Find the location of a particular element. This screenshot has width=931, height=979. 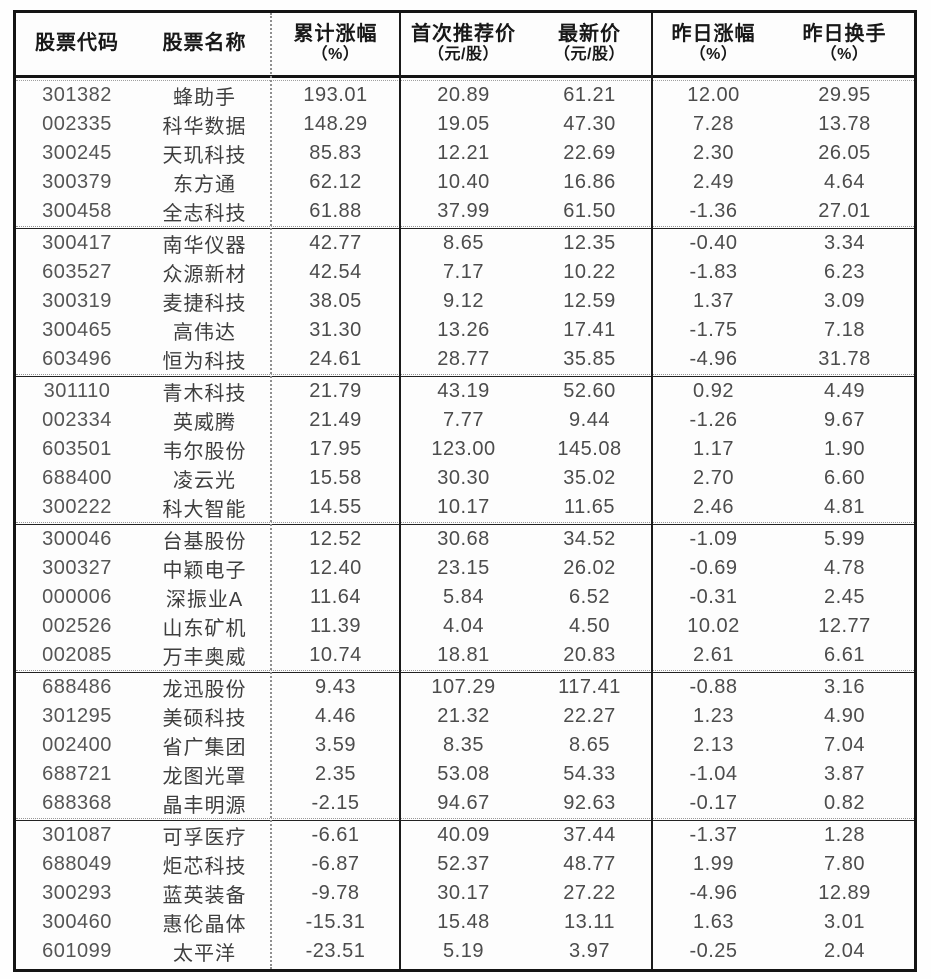

header-unit: （%） is located at coordinates (844, 55).